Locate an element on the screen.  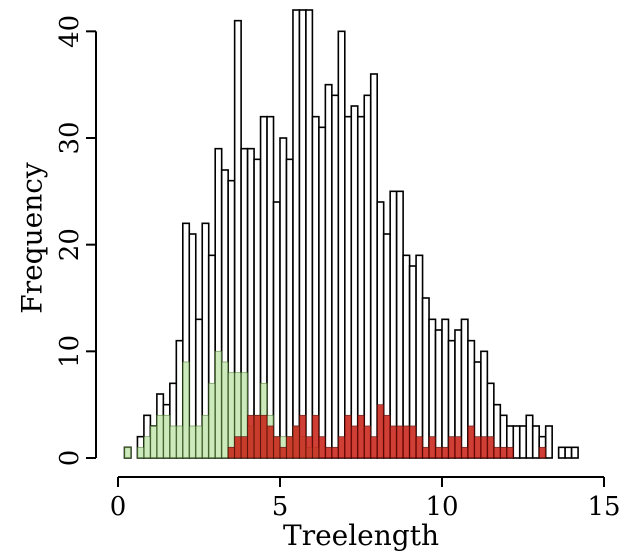
y-tick-label: 0 is located at coordinates (70, 458).